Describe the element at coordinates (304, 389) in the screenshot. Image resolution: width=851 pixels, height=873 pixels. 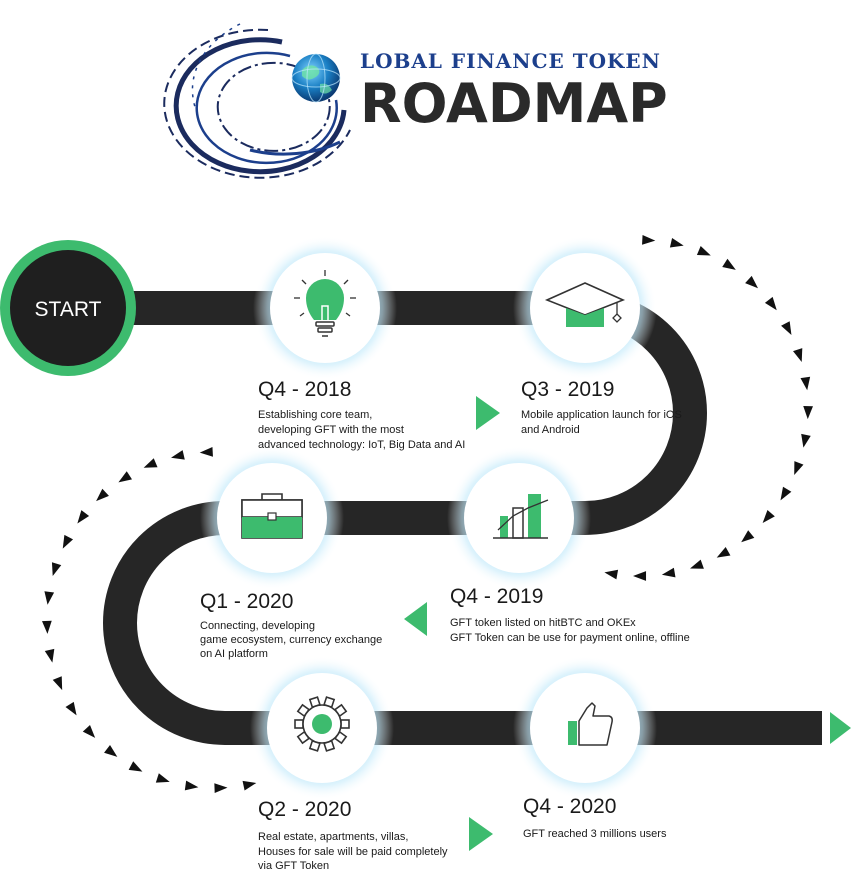
I see `milestone-q4-2018-period: Q4 - 2018` at that location.